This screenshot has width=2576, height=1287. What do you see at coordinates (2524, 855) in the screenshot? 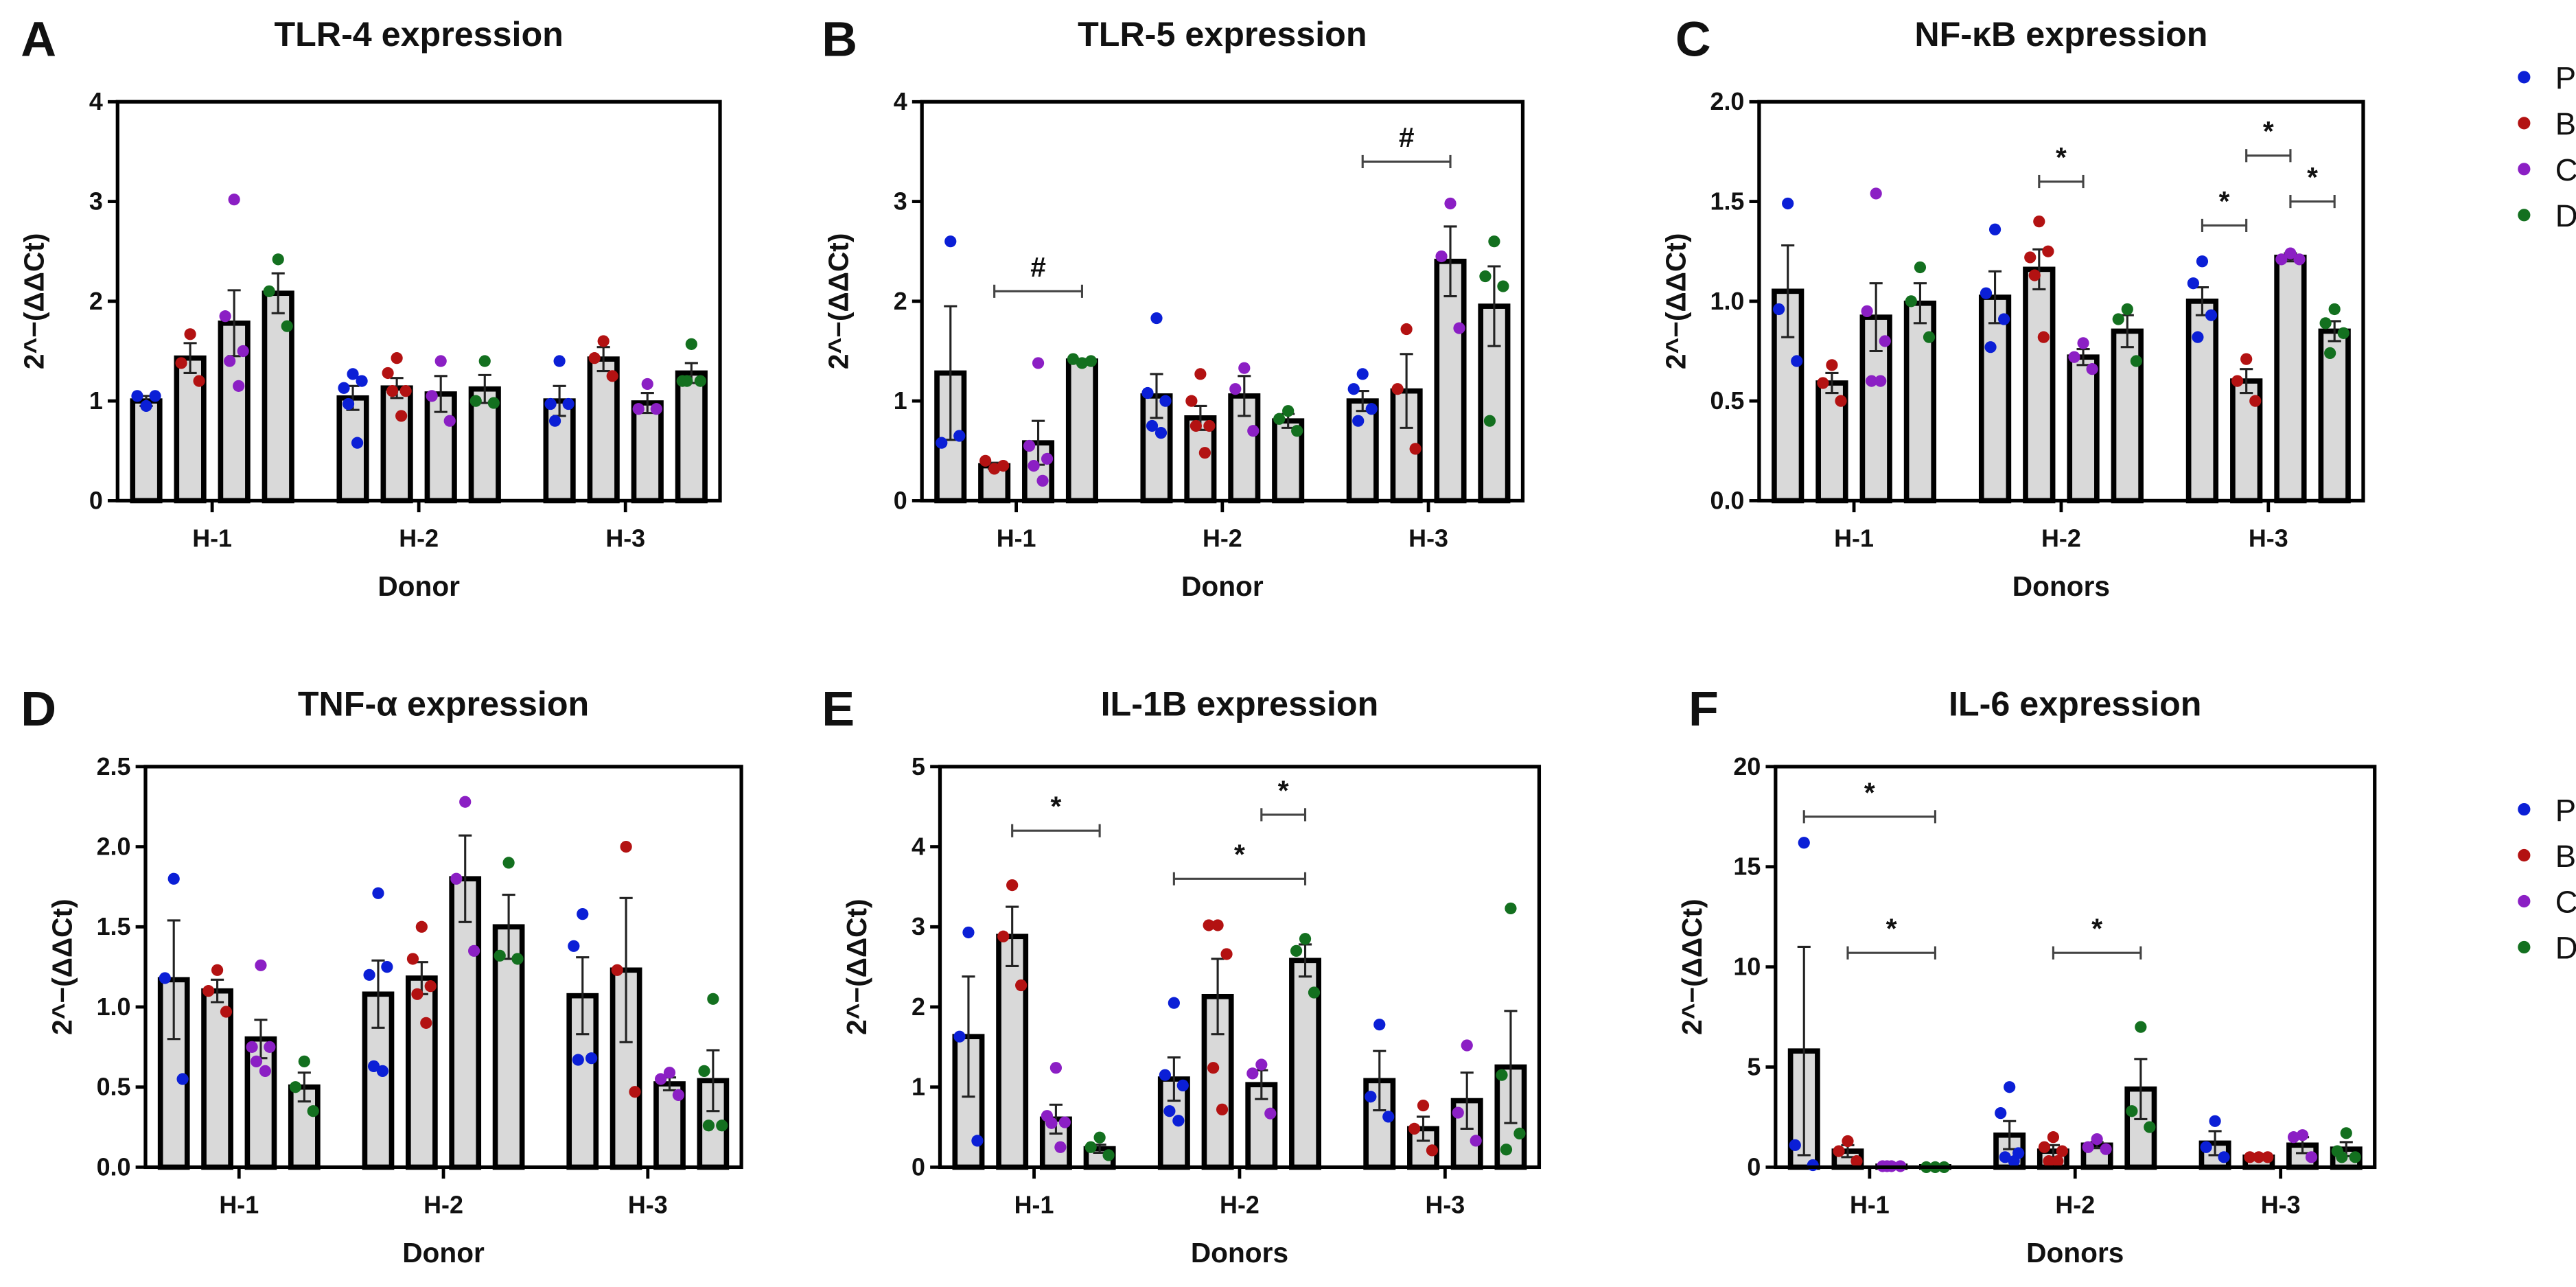
I see `legend-marker-B` at bounding box center [2524, 855].